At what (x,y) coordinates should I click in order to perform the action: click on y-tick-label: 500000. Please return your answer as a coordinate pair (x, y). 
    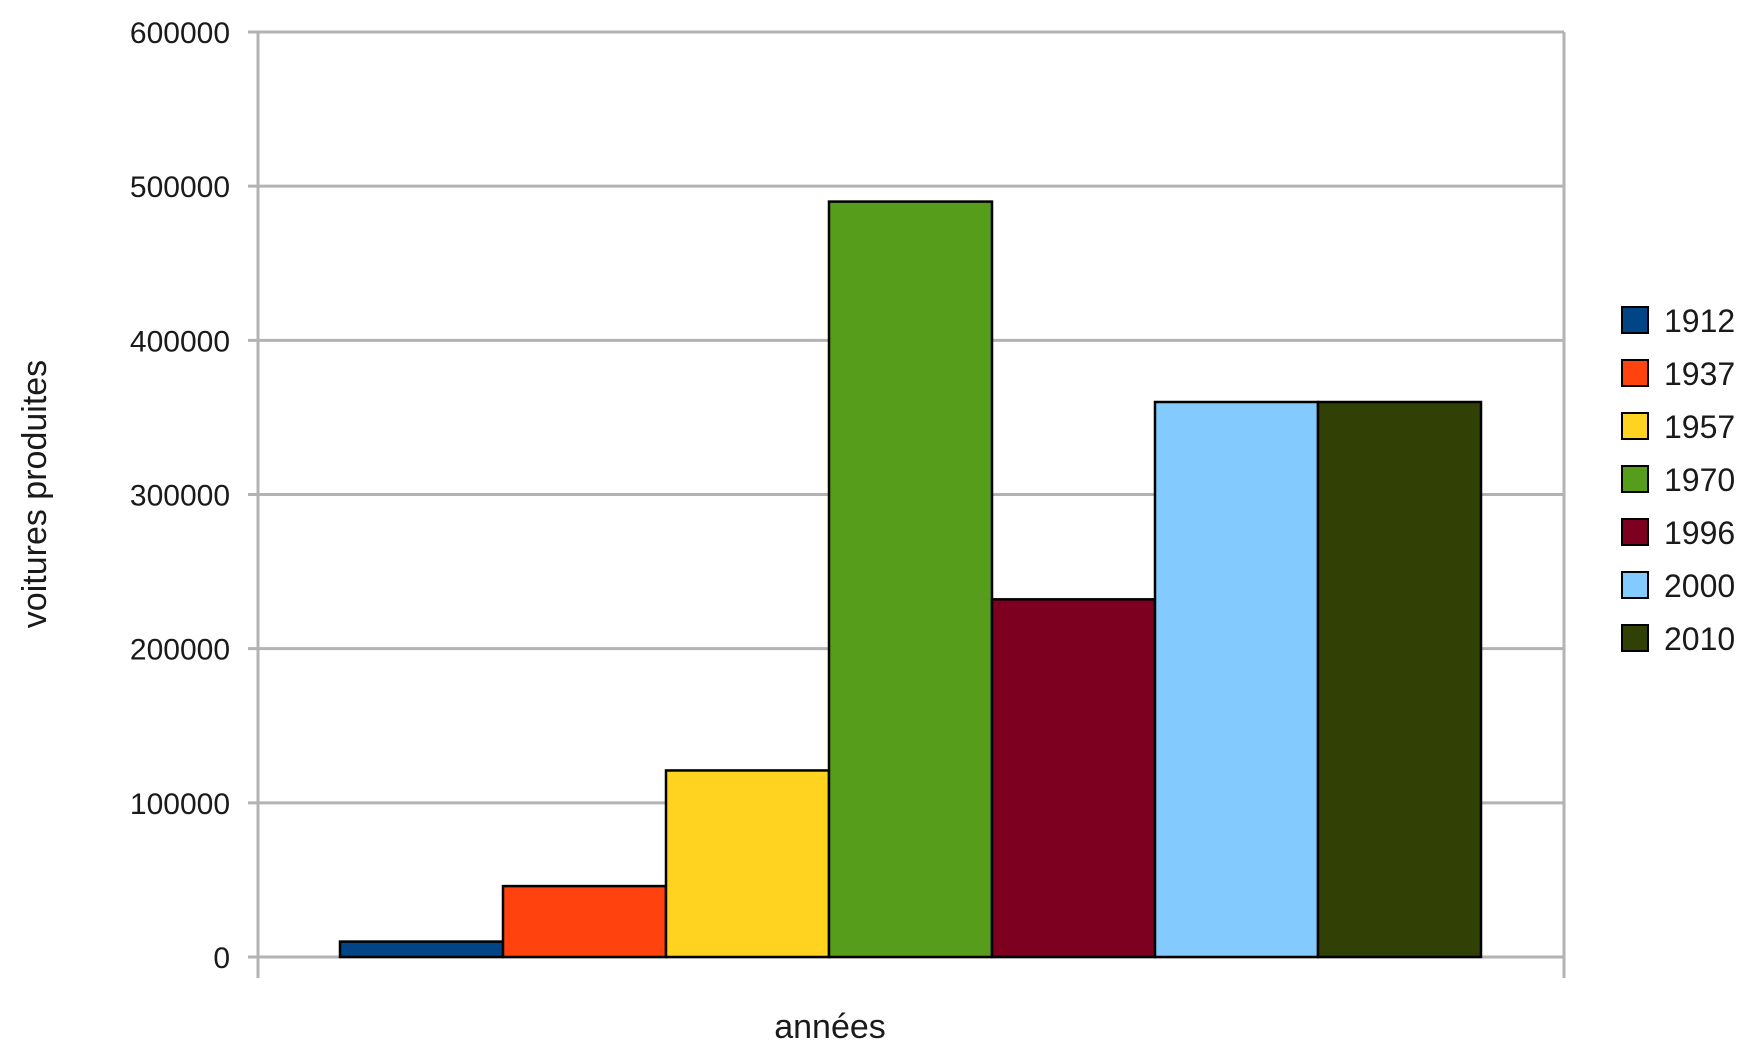
    Looking at the image, I should click on (180, 187).